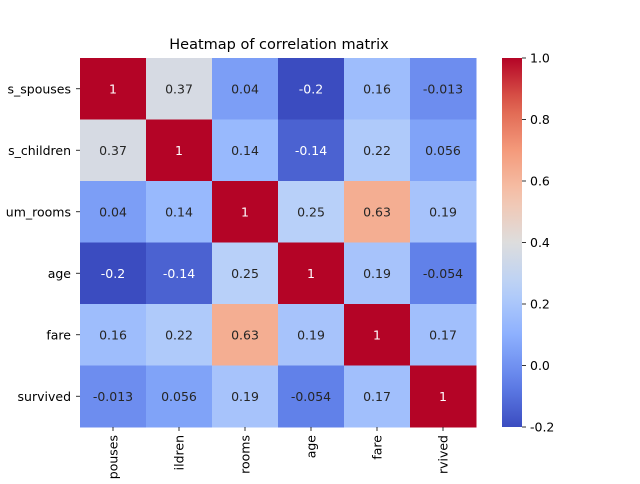 This screenshot has height=484, width=640. What do you see at coordinates (113, 457) in the screenshot?
I see `col-tick-label: pouses` at bounding box center [113, 457].